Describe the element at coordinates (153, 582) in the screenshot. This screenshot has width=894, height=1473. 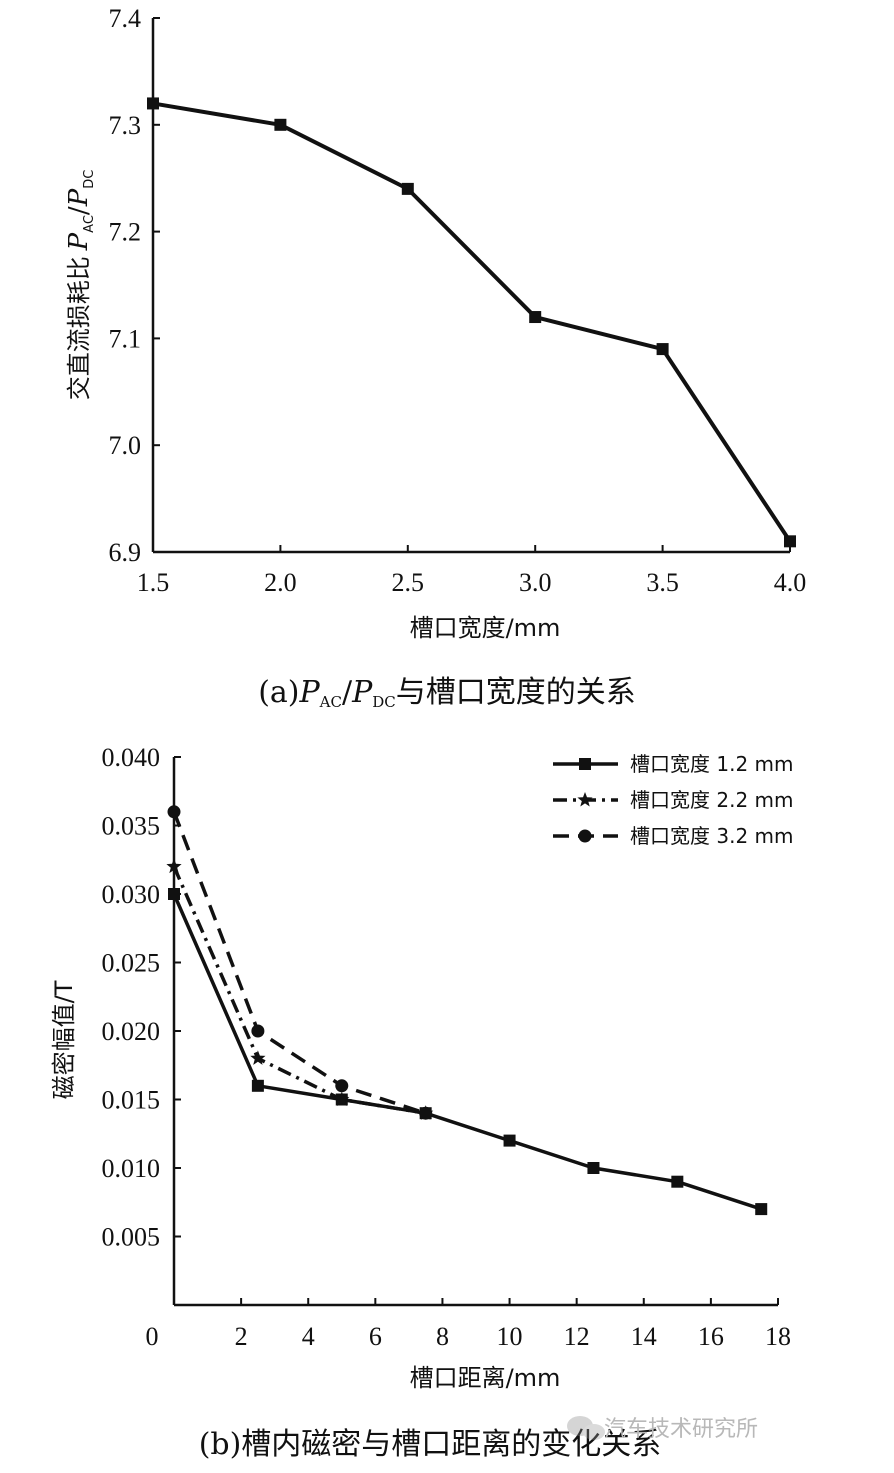
I see `chart-a-x-tick-label: 1.5` at that location.